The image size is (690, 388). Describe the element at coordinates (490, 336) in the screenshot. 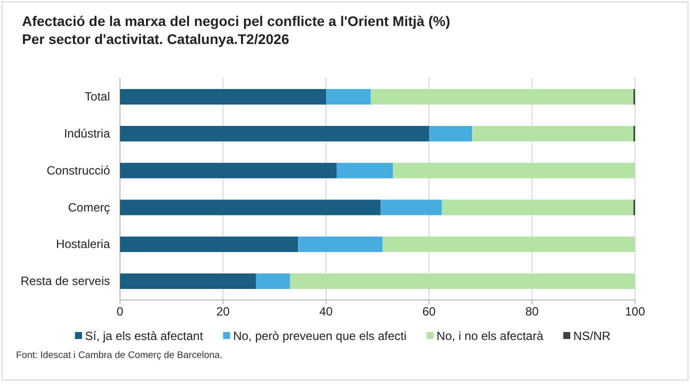

I see `legend-label: No, i no els afectarà` at that location.